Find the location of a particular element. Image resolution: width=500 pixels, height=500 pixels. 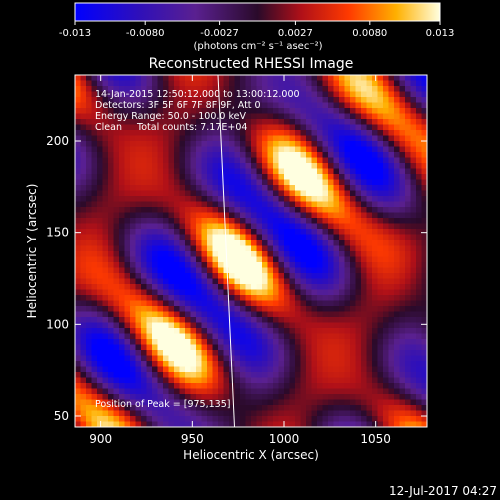

peak-position-label: Position of Peak = [975,135] is located at coordinates (162, 404).